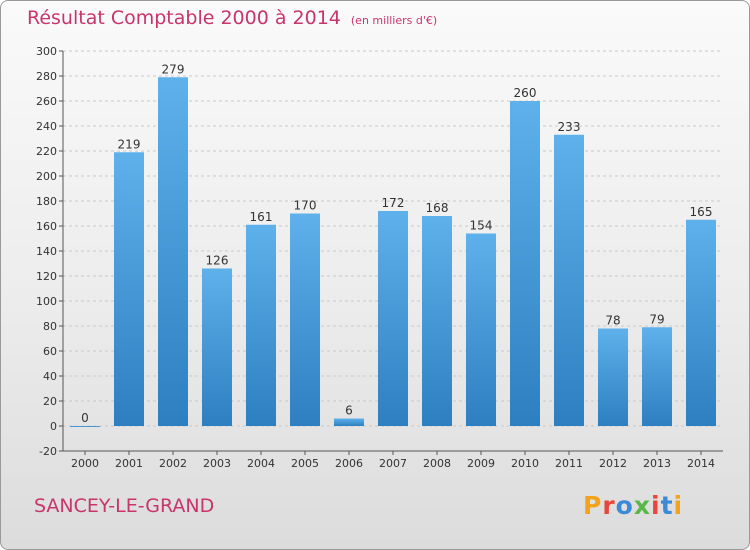 This screenshot has width=750, height=550. I want to click on x-tick-label: 2007, so click(393, 463).